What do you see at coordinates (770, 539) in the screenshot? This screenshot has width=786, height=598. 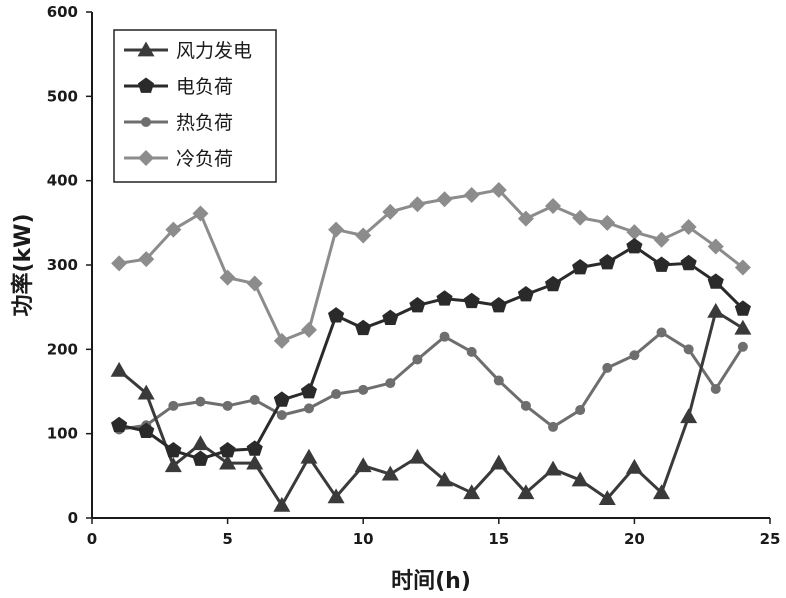 I see `x-tick-label: 25` at bounding box center [770, 539].